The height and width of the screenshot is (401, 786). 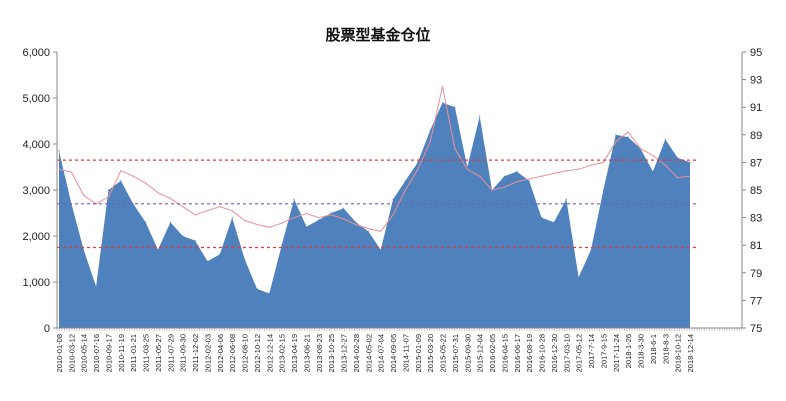 I want to click on x-tick-label: 2012-04-06, so click(x=220, y=353).